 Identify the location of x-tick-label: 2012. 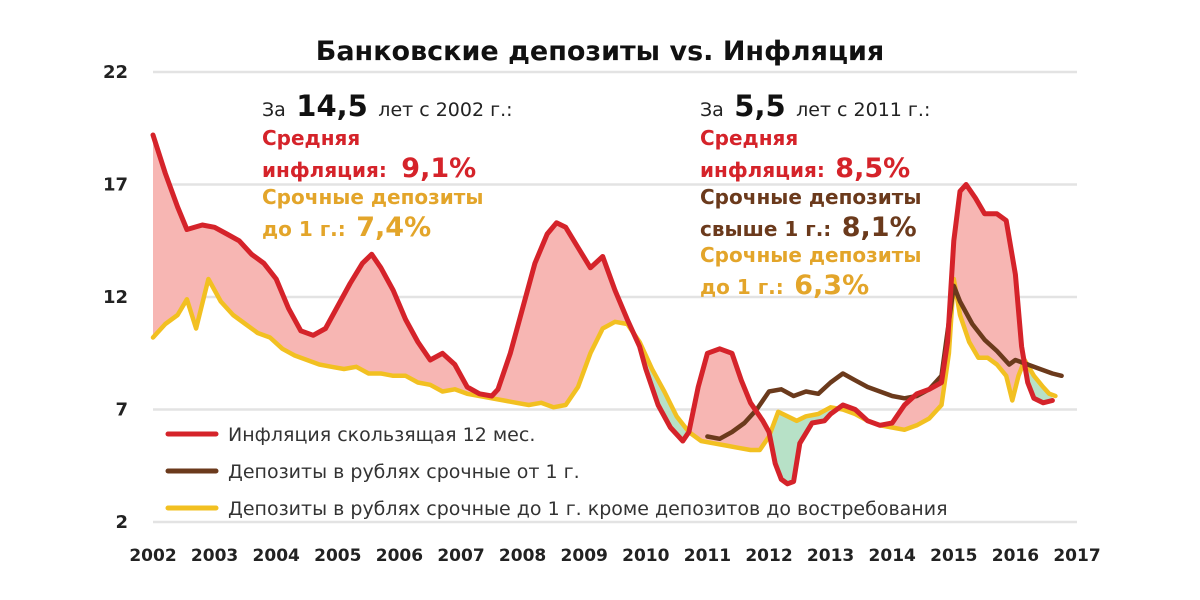
(768, 556).